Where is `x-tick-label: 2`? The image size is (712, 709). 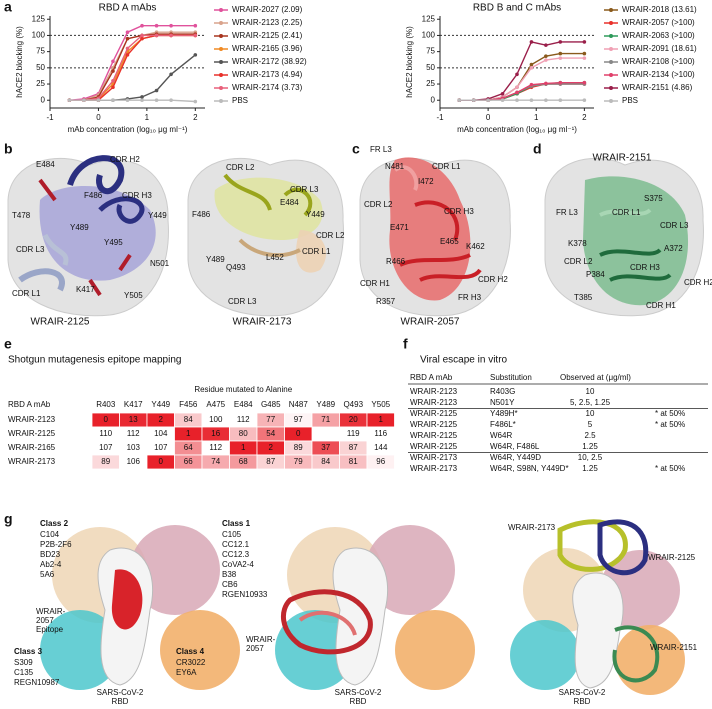 x-tick-label: 2 is located at coordinates (584, 117).